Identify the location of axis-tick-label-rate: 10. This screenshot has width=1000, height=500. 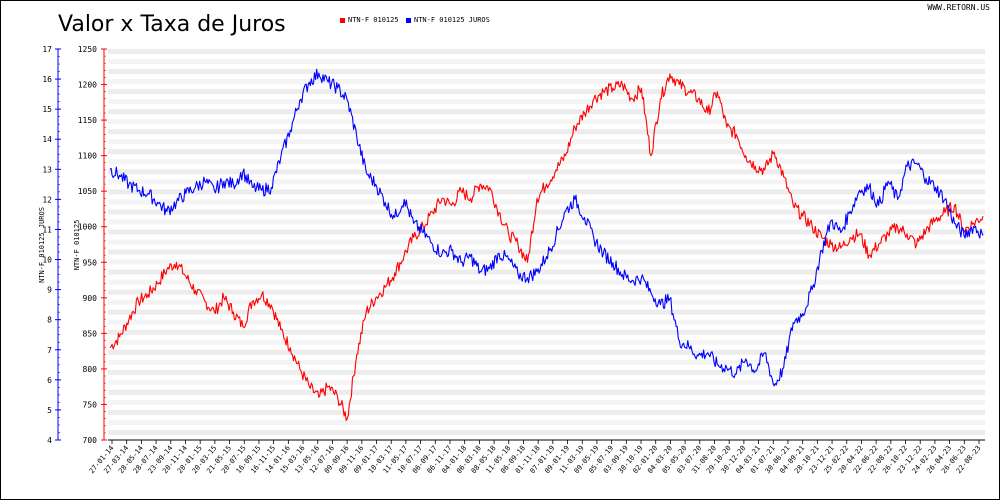
(47, 260).